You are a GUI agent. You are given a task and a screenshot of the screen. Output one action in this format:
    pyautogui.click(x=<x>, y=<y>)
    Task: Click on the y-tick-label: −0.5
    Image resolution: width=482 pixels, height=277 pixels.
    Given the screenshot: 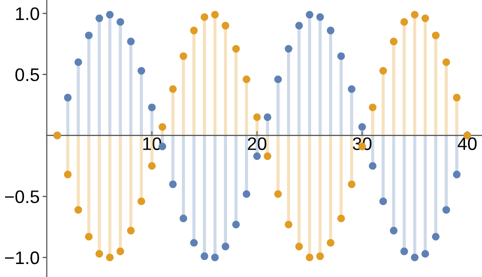 What is the action you would take?
    pyautogui.click(x=22, y=197)
    